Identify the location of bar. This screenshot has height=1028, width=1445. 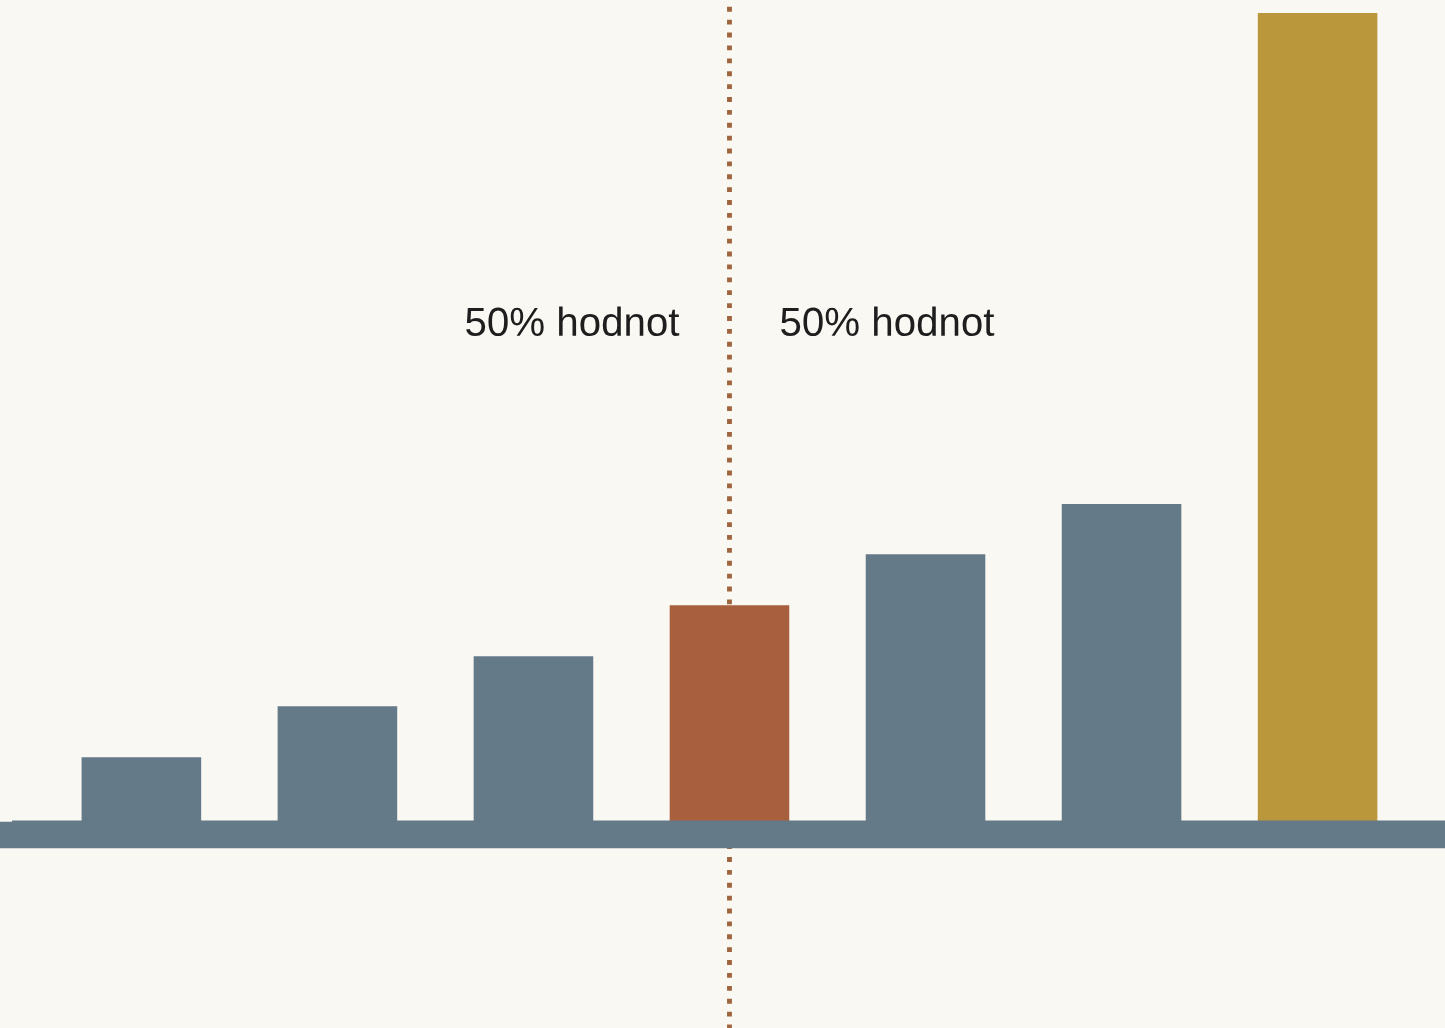
(1317, 417).